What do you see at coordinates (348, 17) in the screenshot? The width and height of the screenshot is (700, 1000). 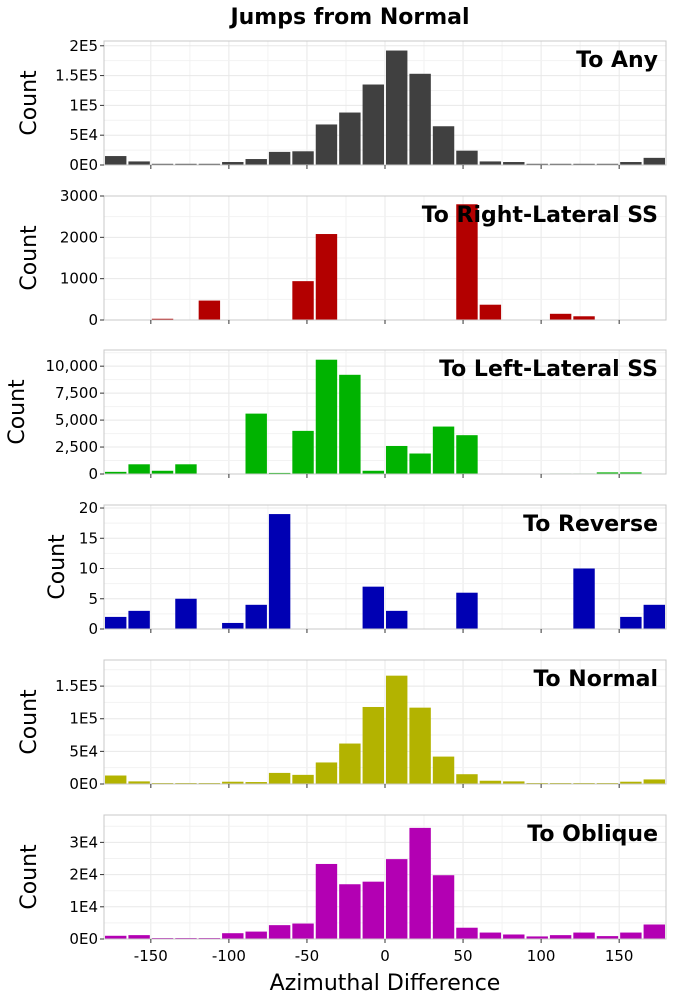 I see `chart-title: Jumps from Normal` at bounding box center [348, 17].